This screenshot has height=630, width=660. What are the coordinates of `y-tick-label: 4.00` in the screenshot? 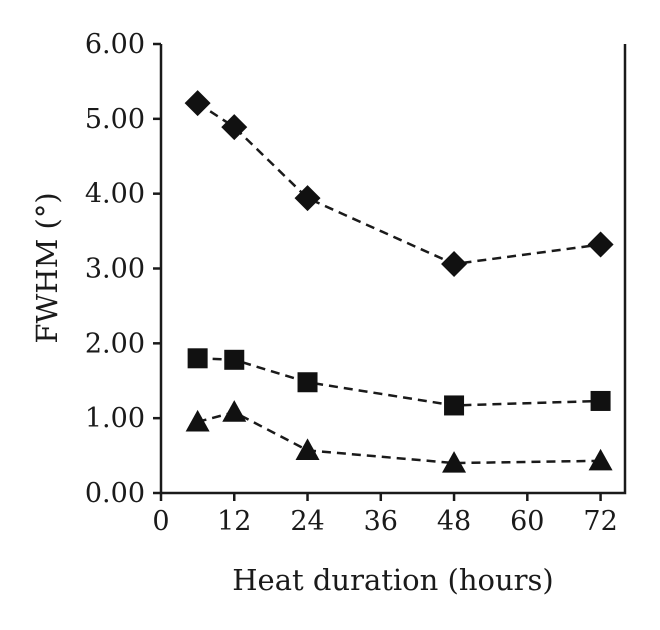 It's located at (115, 194).